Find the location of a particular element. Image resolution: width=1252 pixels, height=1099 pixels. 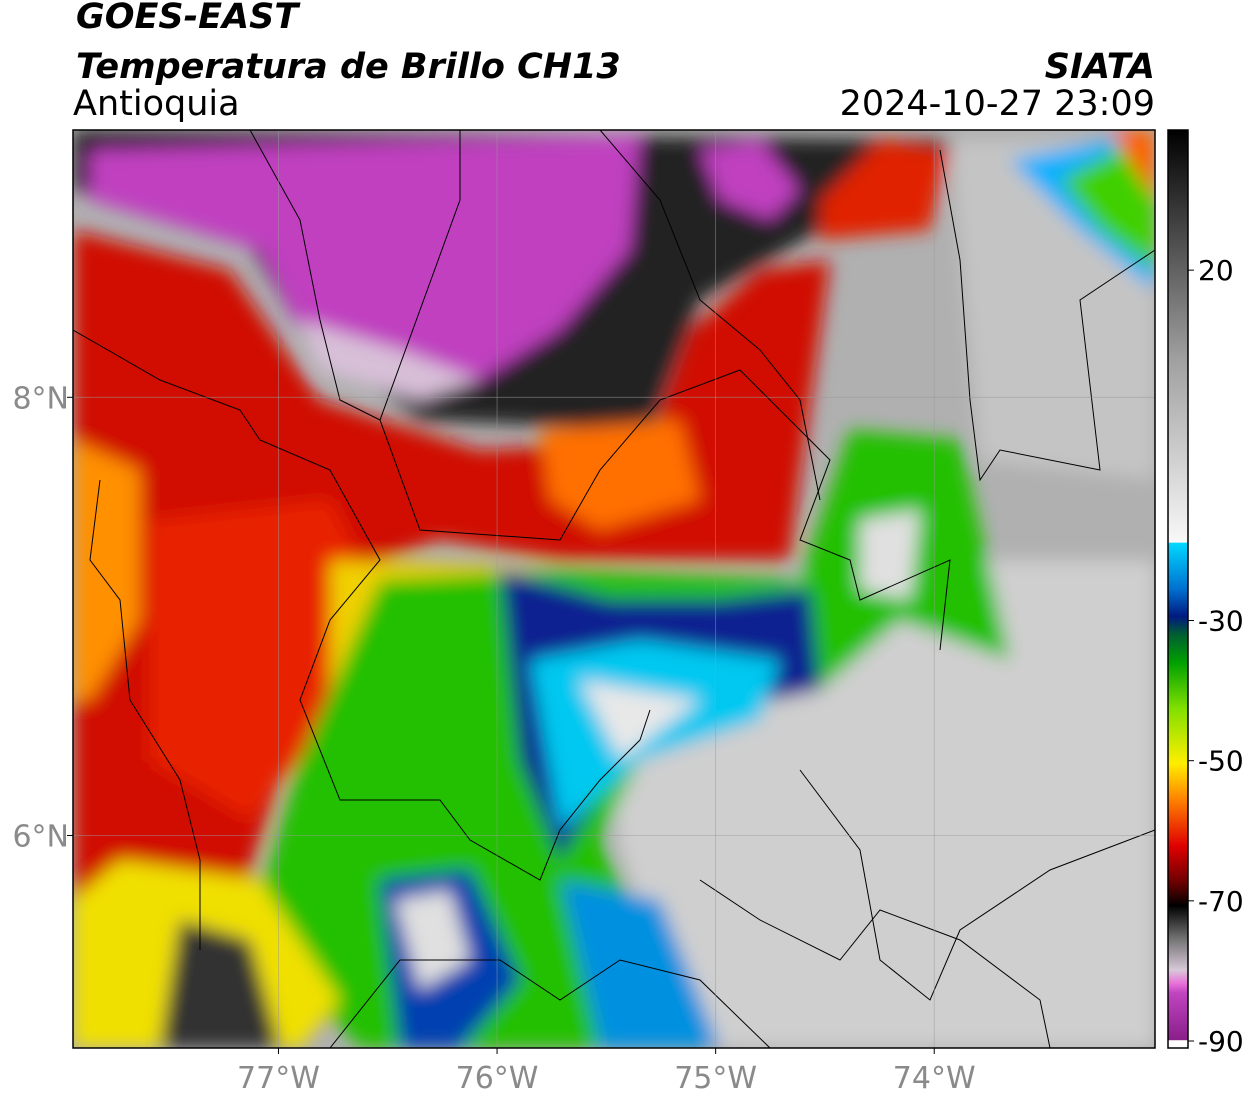

y-tick-label: 8°N is located at coordinates (40, 398).